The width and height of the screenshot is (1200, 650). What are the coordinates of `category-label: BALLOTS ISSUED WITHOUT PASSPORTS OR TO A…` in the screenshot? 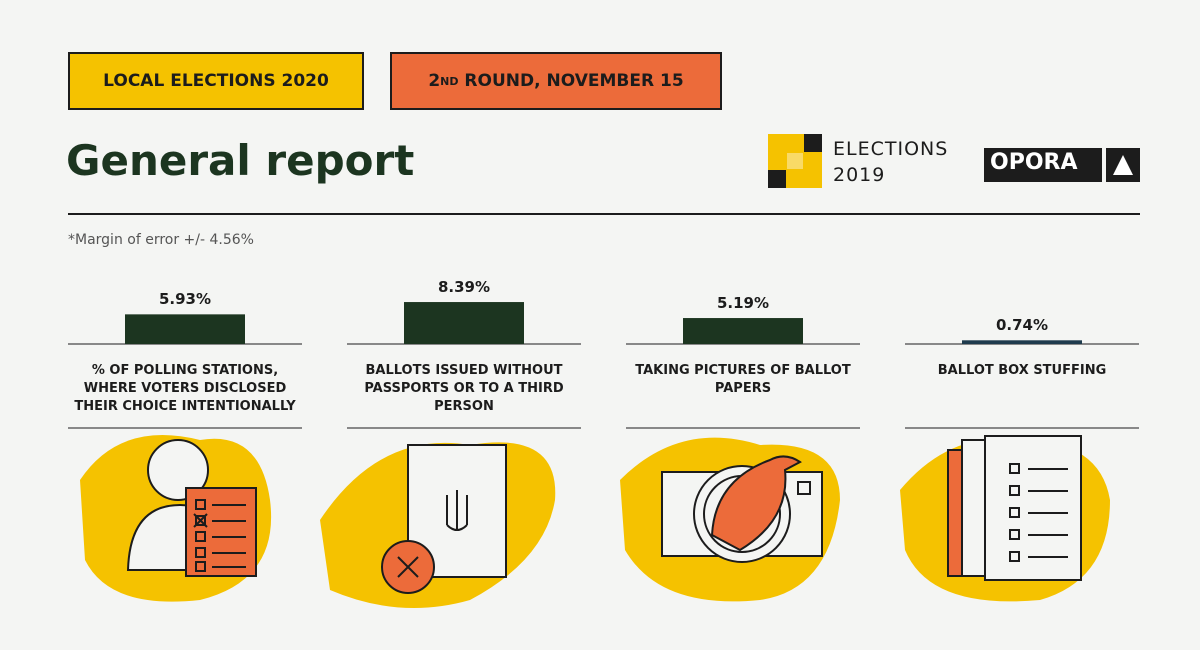 It's located at (464, 388).